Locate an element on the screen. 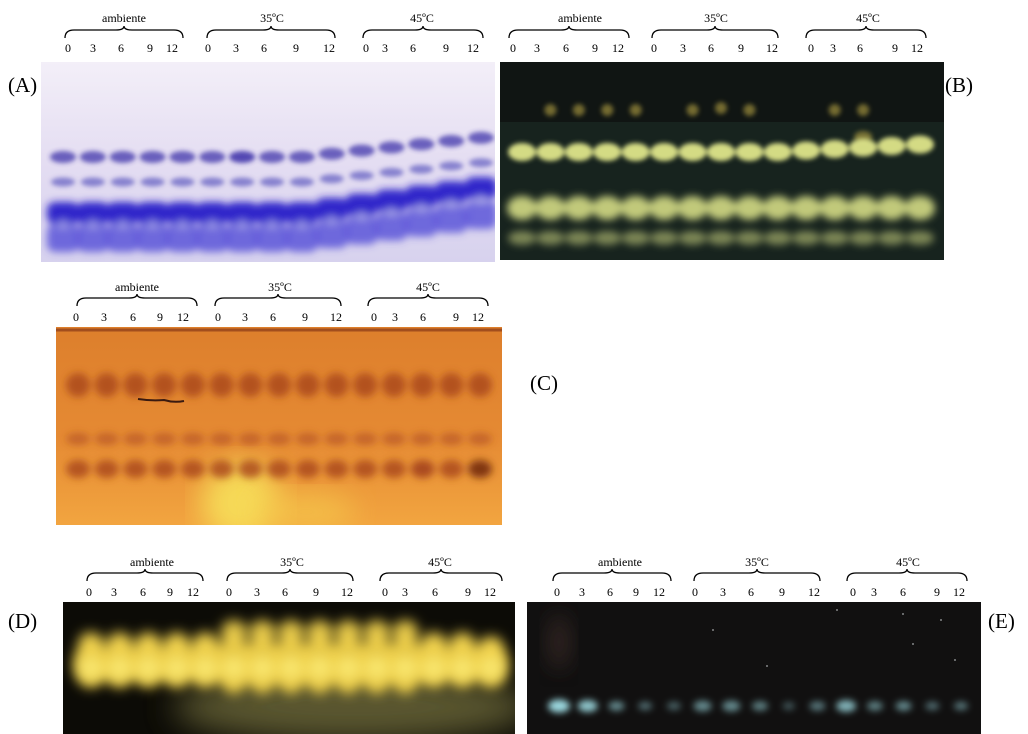 This screenshot has height=734, width=1028. brace-ambiente is located at coordinates (137, 300).